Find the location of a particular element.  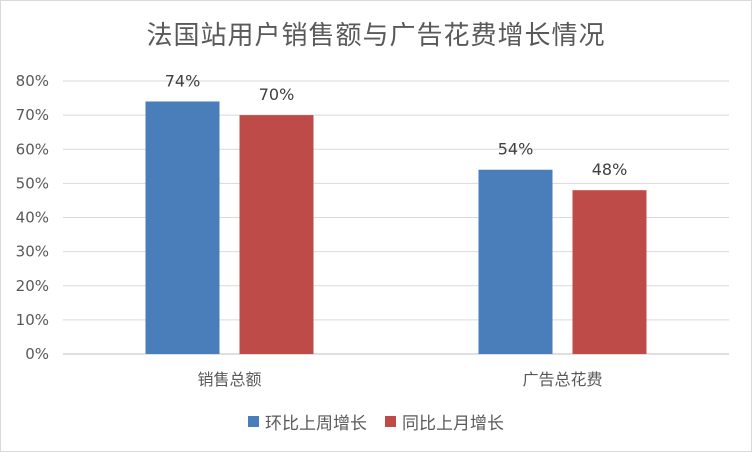

data-label: 74% is located at coordinates (183, 80).